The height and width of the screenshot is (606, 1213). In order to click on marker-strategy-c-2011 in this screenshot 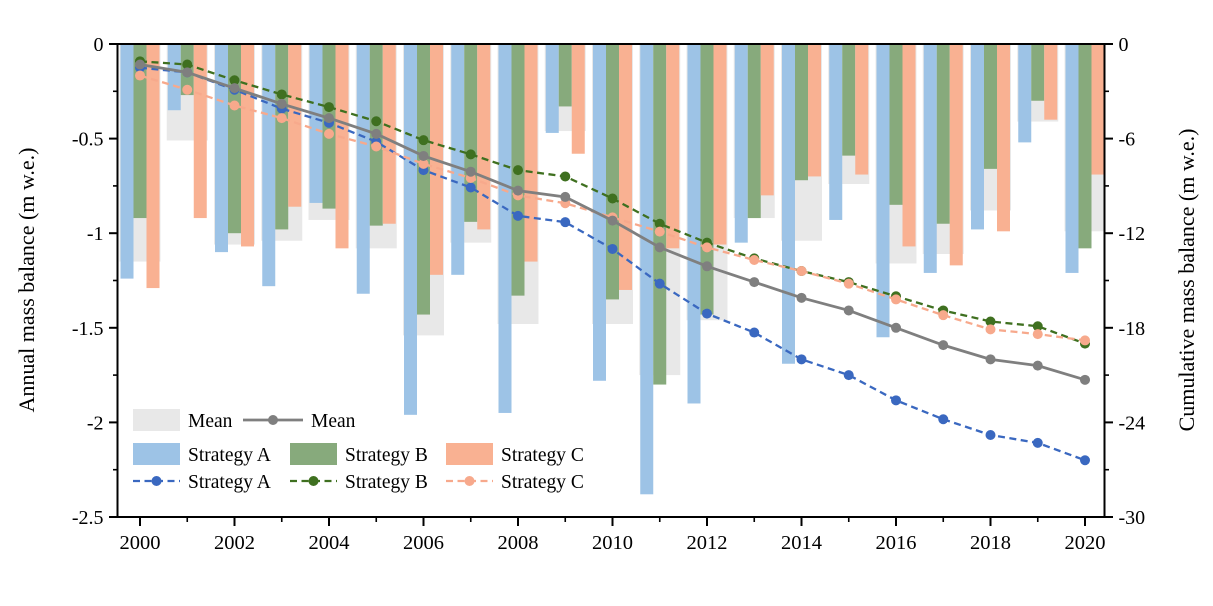, I will do `click(659, 231)`.